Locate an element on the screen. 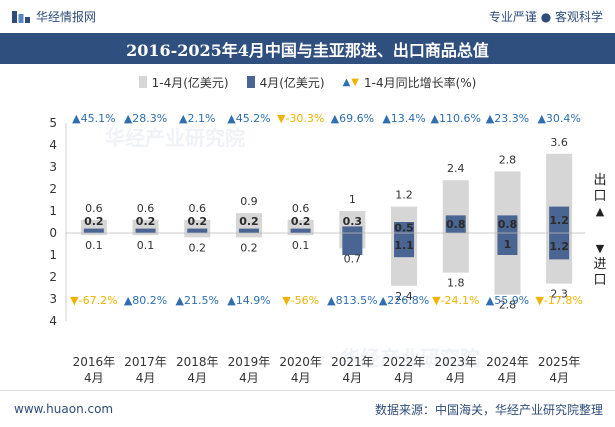  top-bar: 华经情报网 专业严谨 ● 客观科学 is located at coordinates (307, 16).